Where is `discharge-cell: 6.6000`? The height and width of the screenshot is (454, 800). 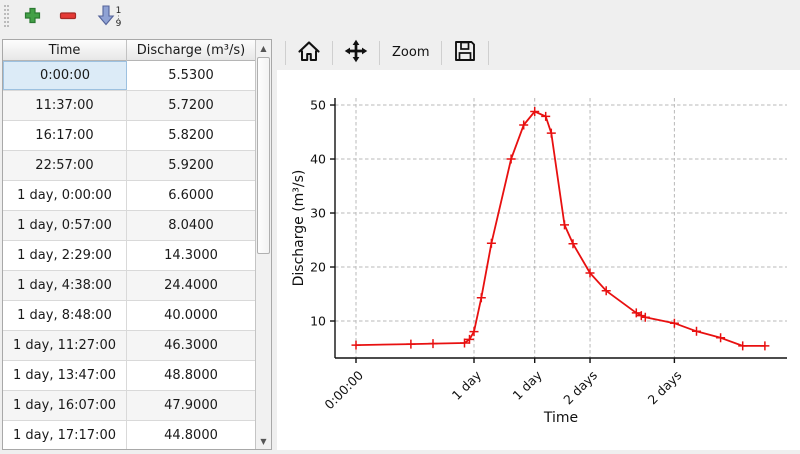
discharge-cell: 6.6000 is located at coordinates (191, 195).